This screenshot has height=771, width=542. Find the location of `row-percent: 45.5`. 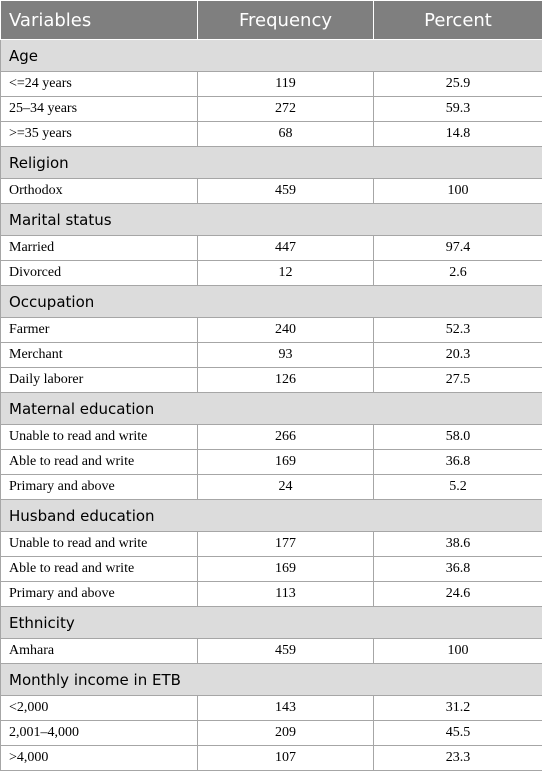

row-percent: 45.5 is located at coordinates (458, 733).